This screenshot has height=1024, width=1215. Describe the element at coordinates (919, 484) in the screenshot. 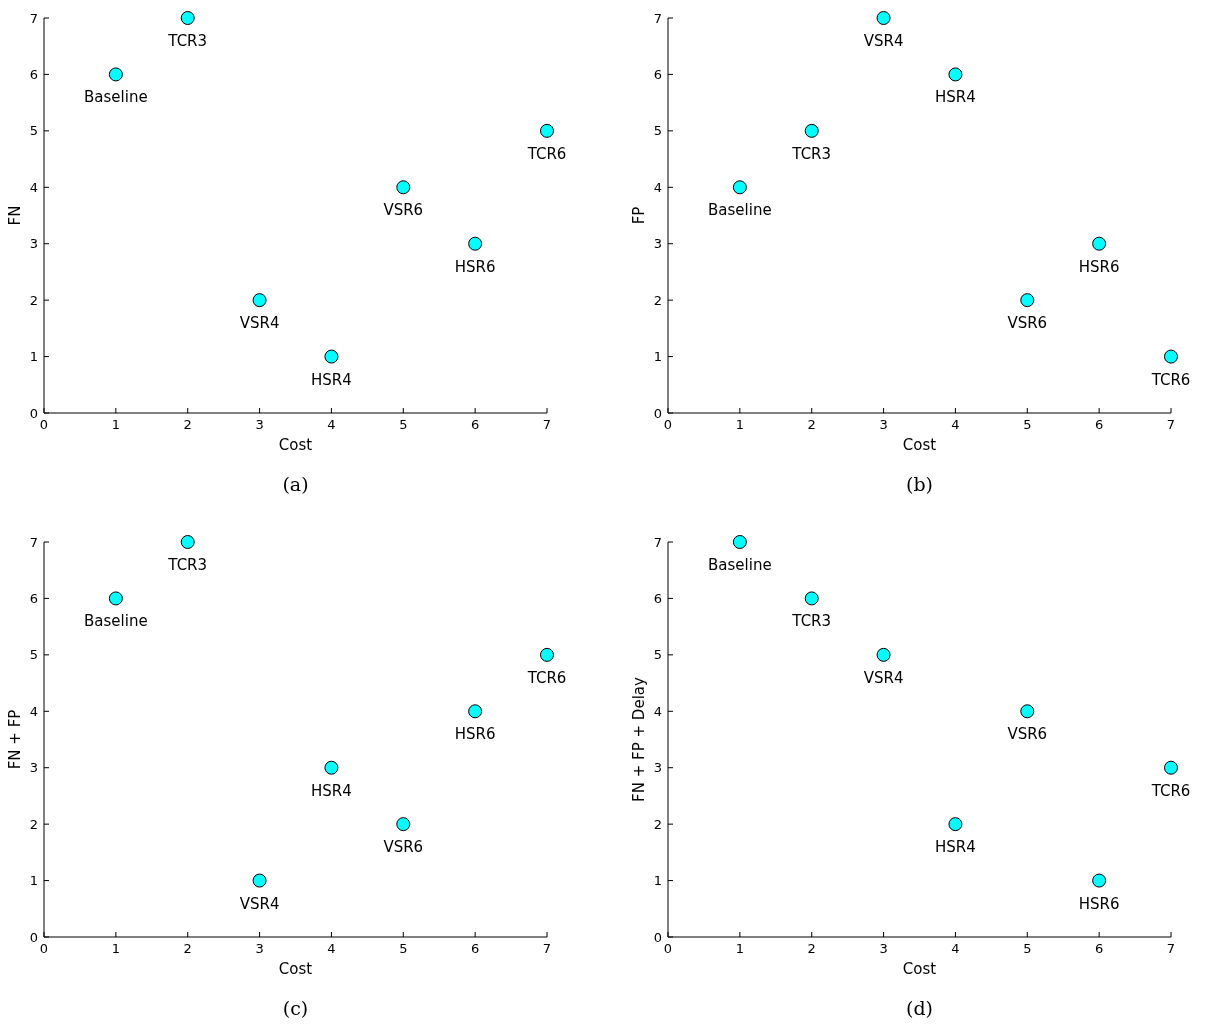

I see `text: (b)` at that location.